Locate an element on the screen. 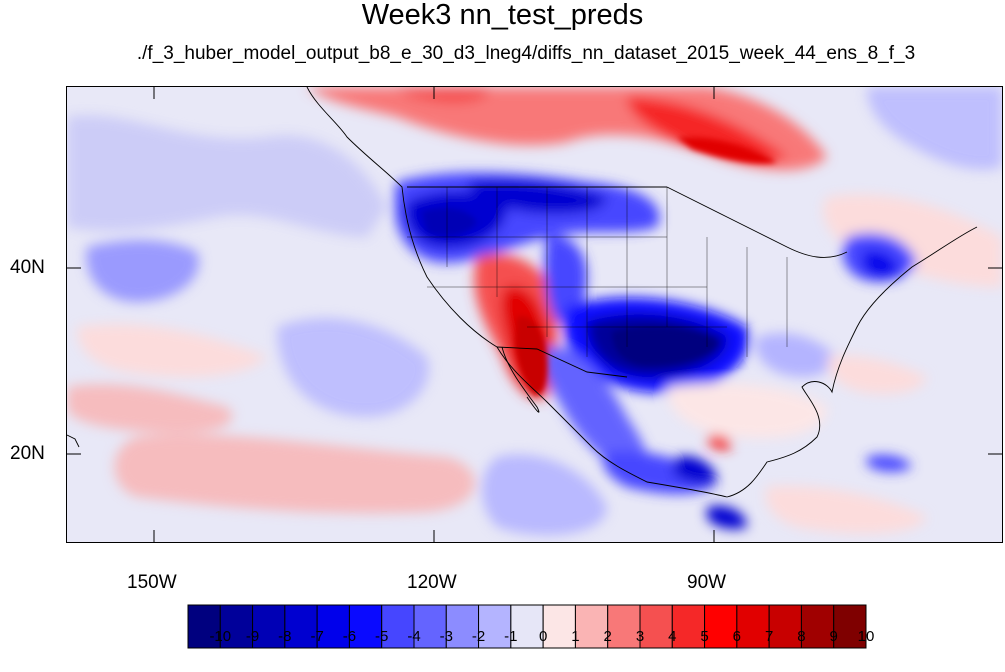 Image resolution: width=1005 pixels, height=672 pixels. colorbar-label: -8 is located at coordinates (285, 636).